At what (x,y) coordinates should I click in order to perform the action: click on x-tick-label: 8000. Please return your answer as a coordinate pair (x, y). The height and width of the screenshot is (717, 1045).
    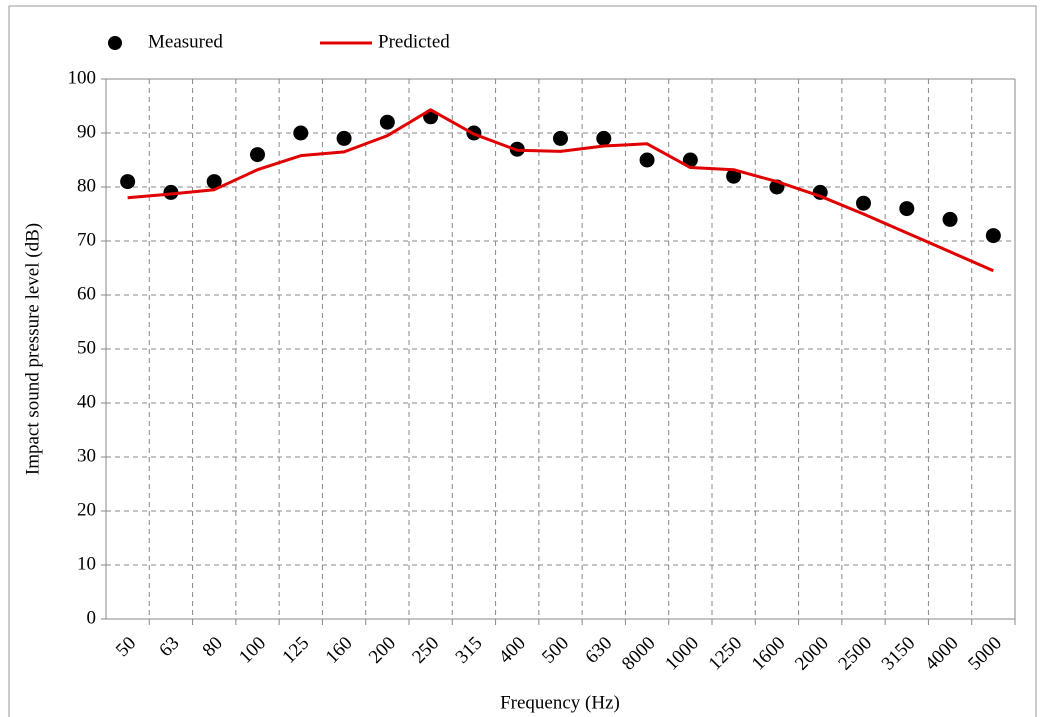
    Looking at the image, I should click on (639, 654).